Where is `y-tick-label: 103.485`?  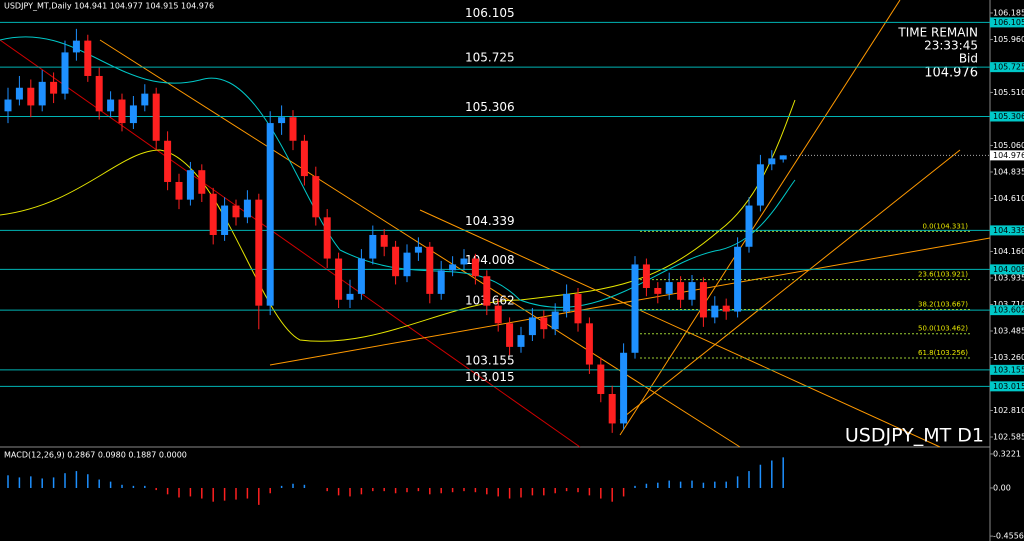 y-tick-label: 103.485 is located at coordinates (1008, 330).